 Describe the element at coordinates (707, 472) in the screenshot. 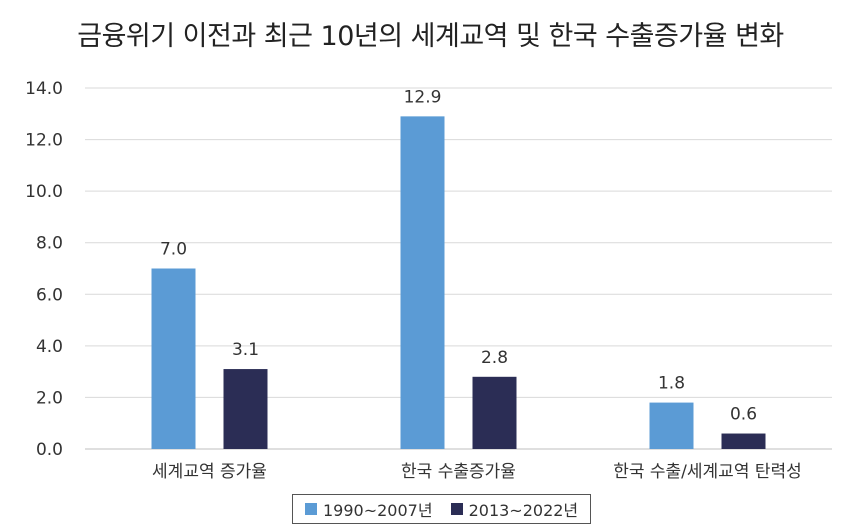

I see `x-tick-label: 한국 수출/세계교역 탄력성` at that location.